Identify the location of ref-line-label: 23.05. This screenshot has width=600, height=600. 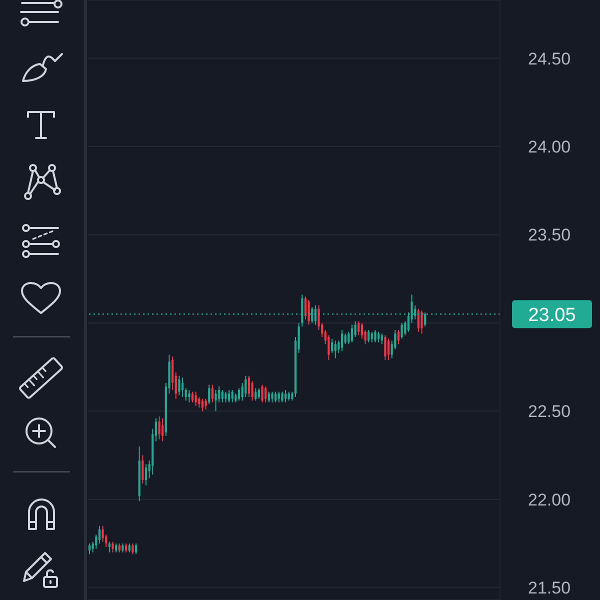
(552, 315).